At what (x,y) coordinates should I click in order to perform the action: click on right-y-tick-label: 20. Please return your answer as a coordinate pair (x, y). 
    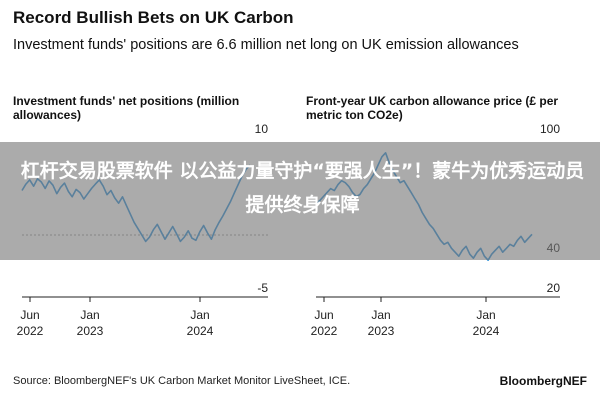
    Looking at the image, I should click on (554, 288).